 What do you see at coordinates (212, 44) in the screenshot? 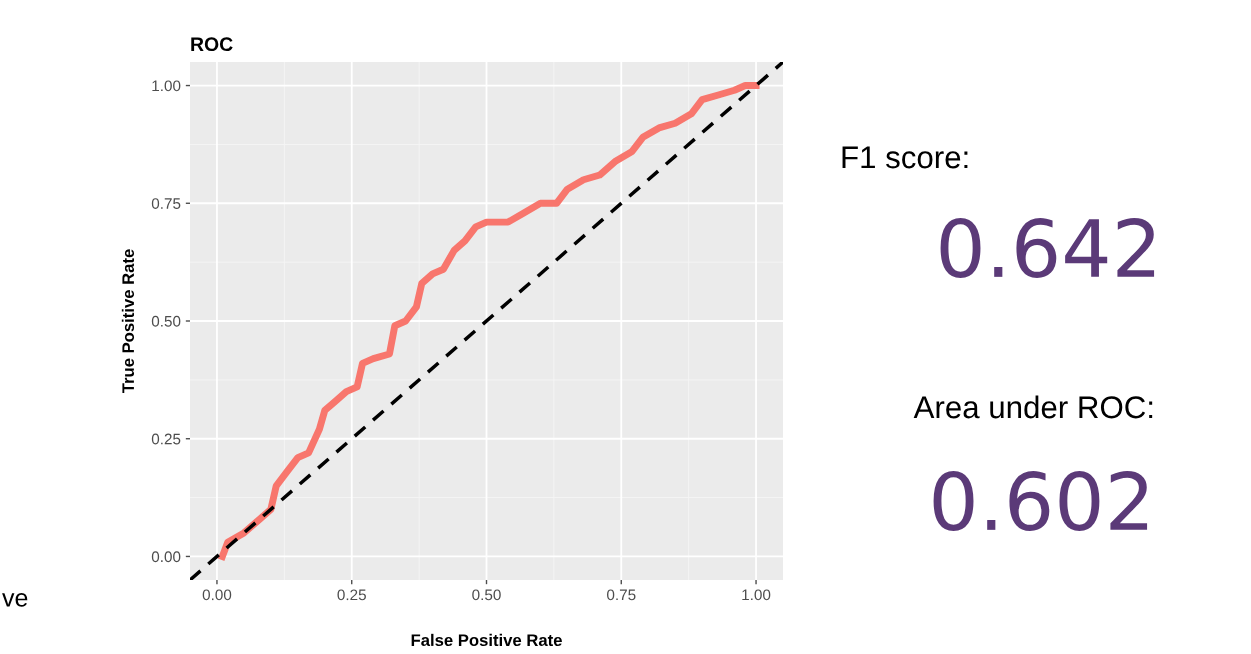
I see `chart-title: ROC` at bounding box center [212, 44].